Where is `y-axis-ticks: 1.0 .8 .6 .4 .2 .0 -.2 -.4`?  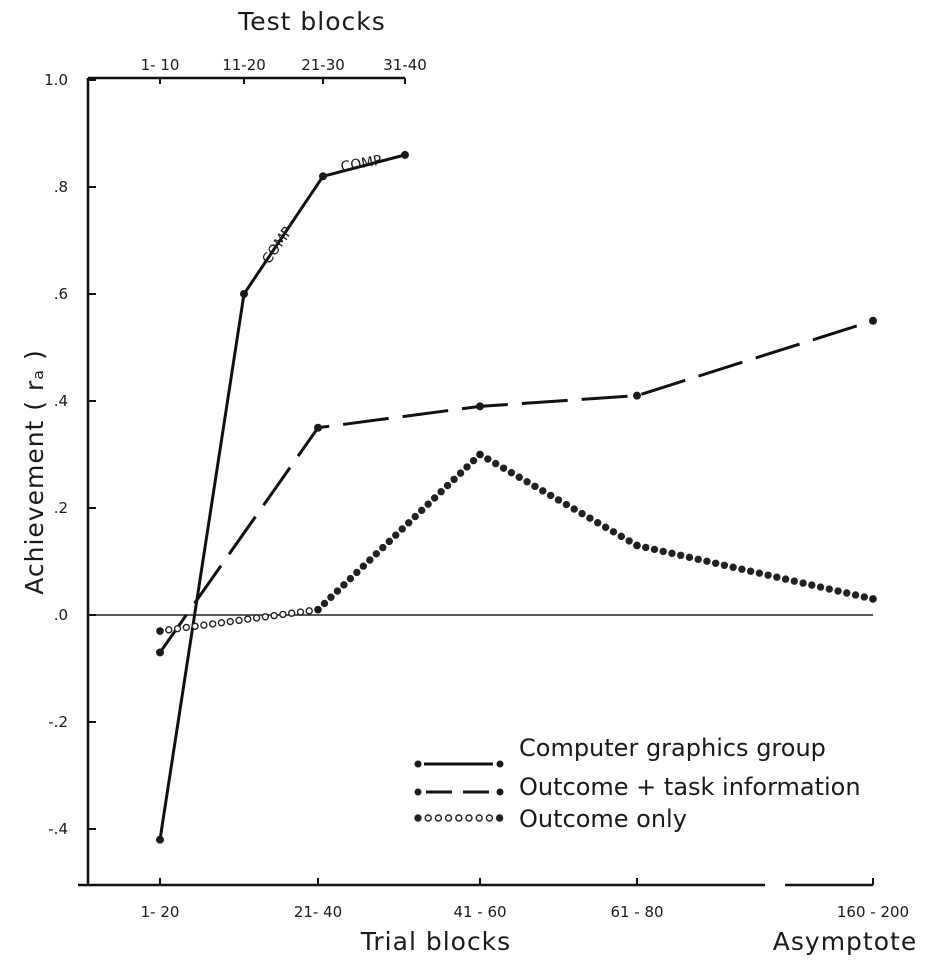 y-axis-ticks: 1.0 .8 .6 .4 .2 .0 -.2 -.4 is located at coordinates (70, 454).